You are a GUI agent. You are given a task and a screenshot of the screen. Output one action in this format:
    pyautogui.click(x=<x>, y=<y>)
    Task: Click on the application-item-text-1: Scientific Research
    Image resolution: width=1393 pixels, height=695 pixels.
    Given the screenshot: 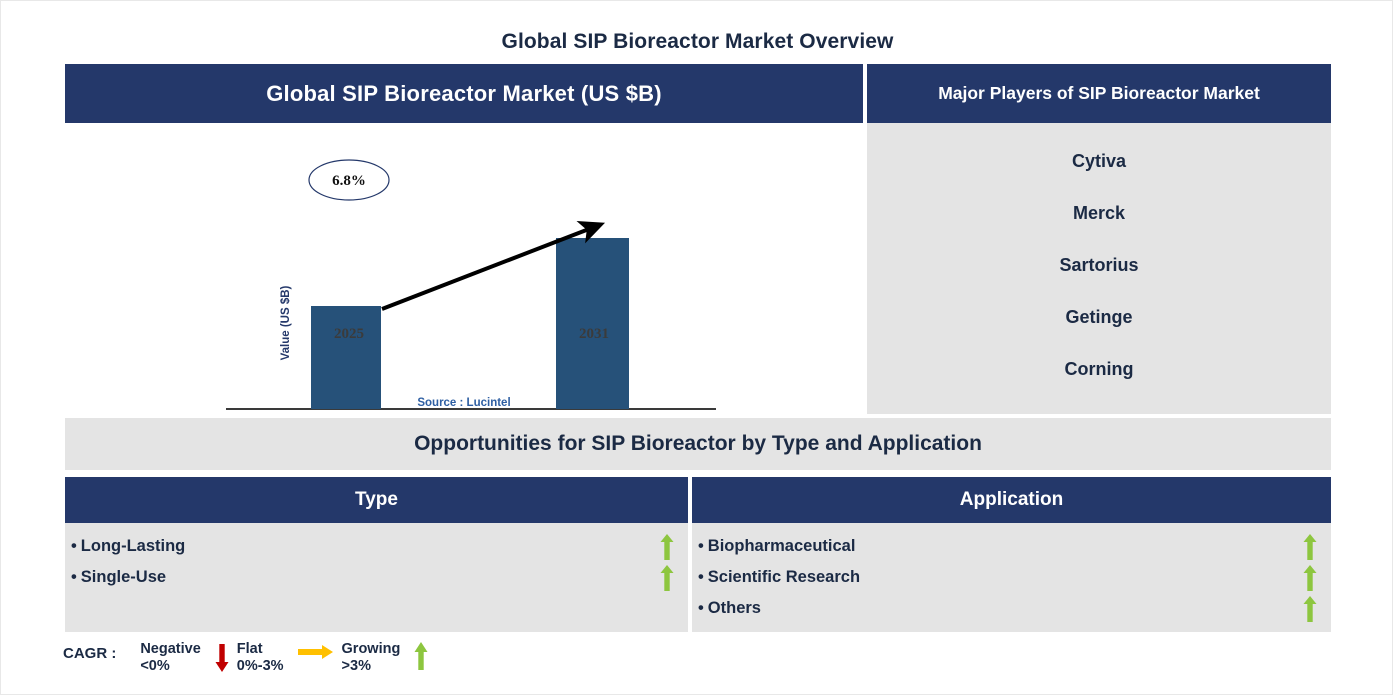 What is the action you would take?
    pyautogui.click(x=784, y=577)
    